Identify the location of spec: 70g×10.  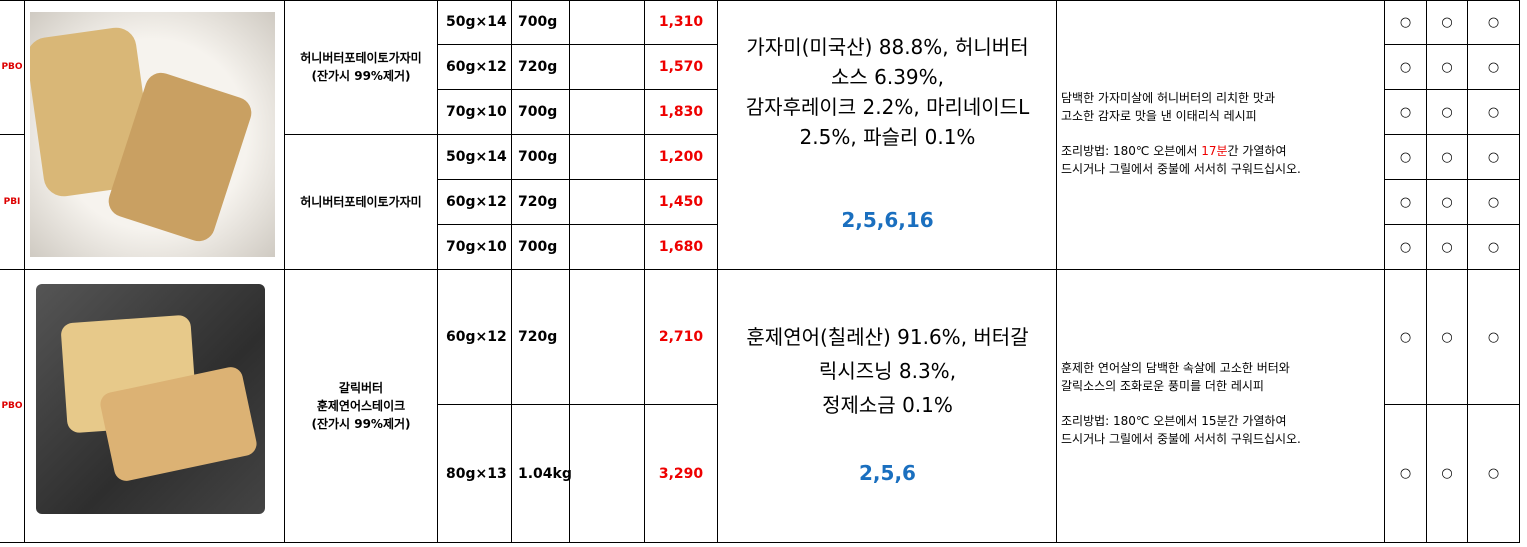
(475, 112).